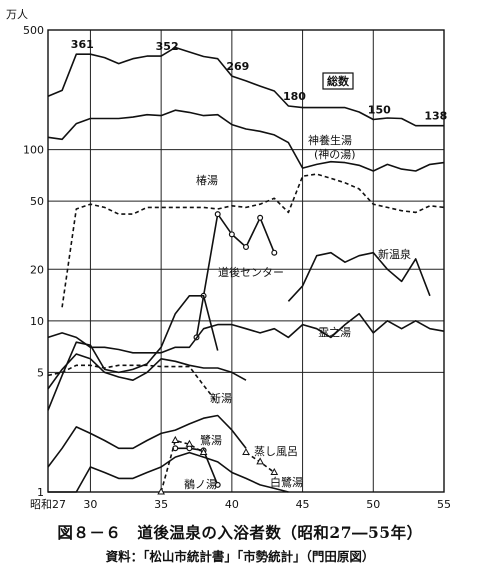 The height and width of the screenshot is (572, 480). Describe the element at coordinates (394, 254) in the screenshot. I see `annotation-label: 新温泉` at that location.